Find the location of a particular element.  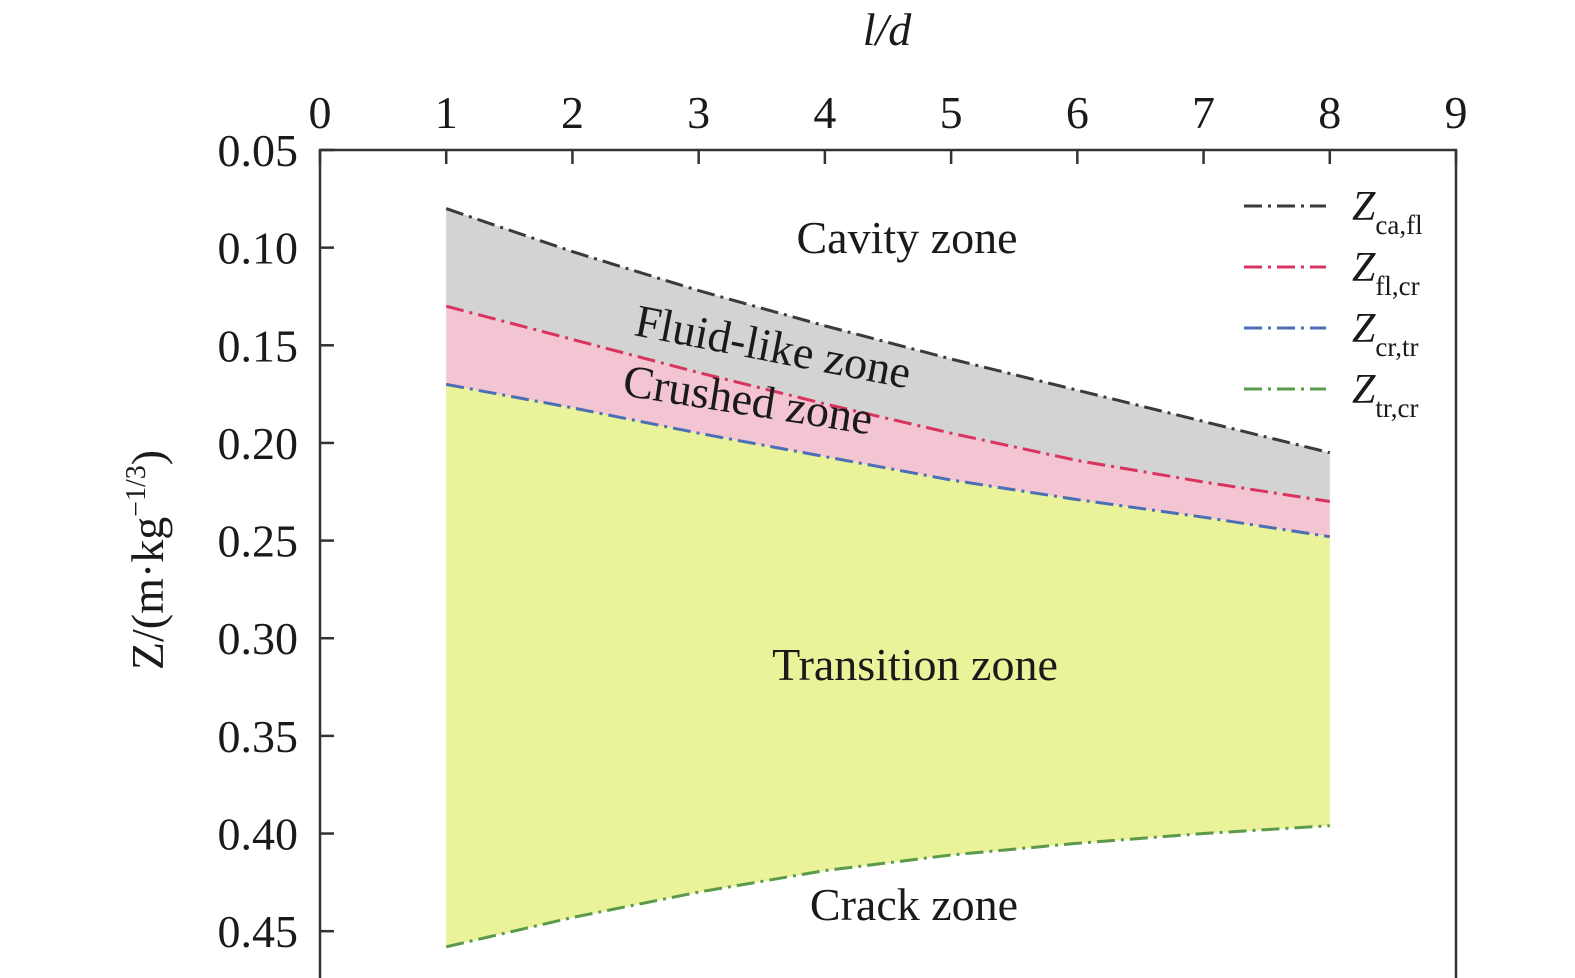

y-tick-label: 0.25 is located at coordinates (258, 541).